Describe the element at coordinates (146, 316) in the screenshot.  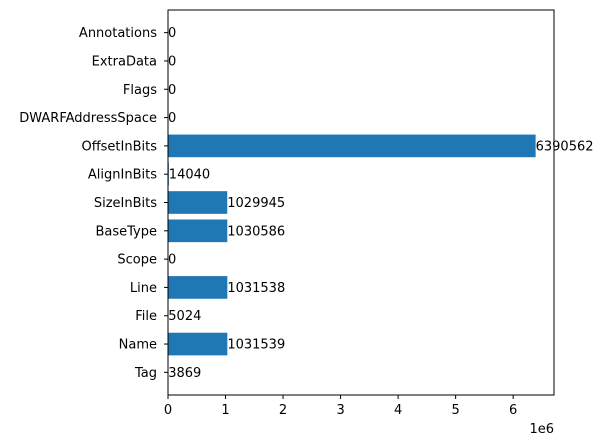
I see `y-tick-label: File` at that location.